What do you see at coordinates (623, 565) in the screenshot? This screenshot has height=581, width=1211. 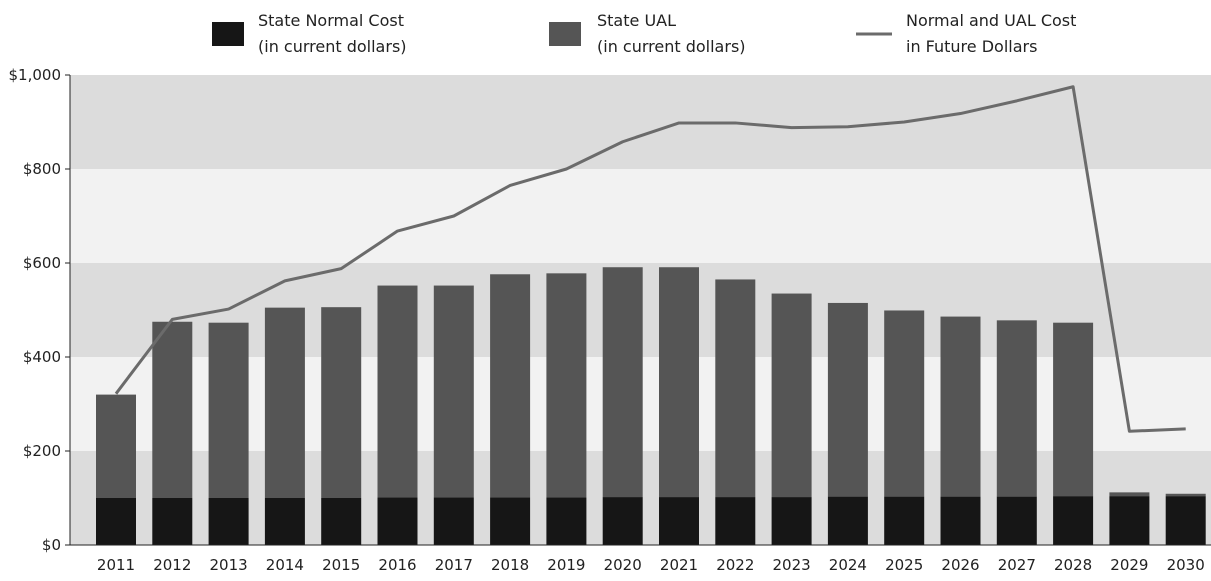 I see `x-tick-label-2020: 2020` at bounding box center [623, 565].